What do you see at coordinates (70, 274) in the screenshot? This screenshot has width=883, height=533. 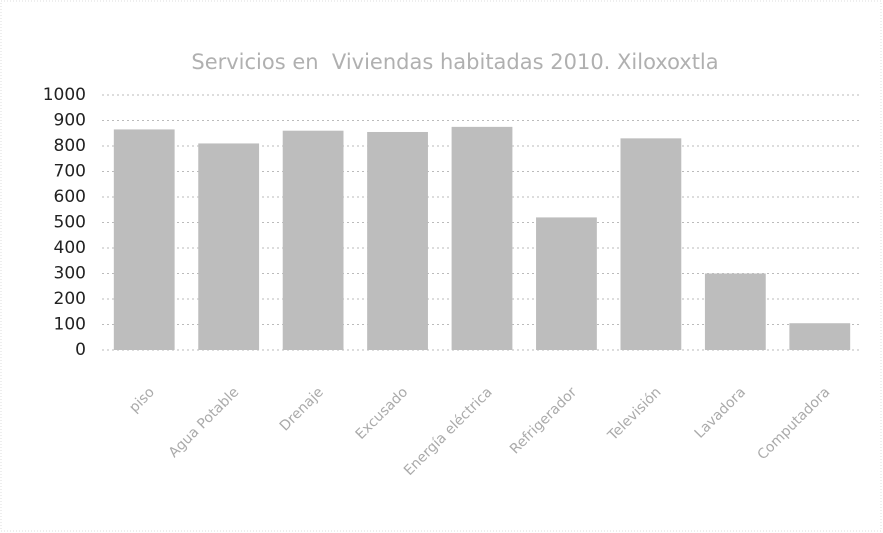 I see `y-tick-label: 300` at bounding box center [70, 274].